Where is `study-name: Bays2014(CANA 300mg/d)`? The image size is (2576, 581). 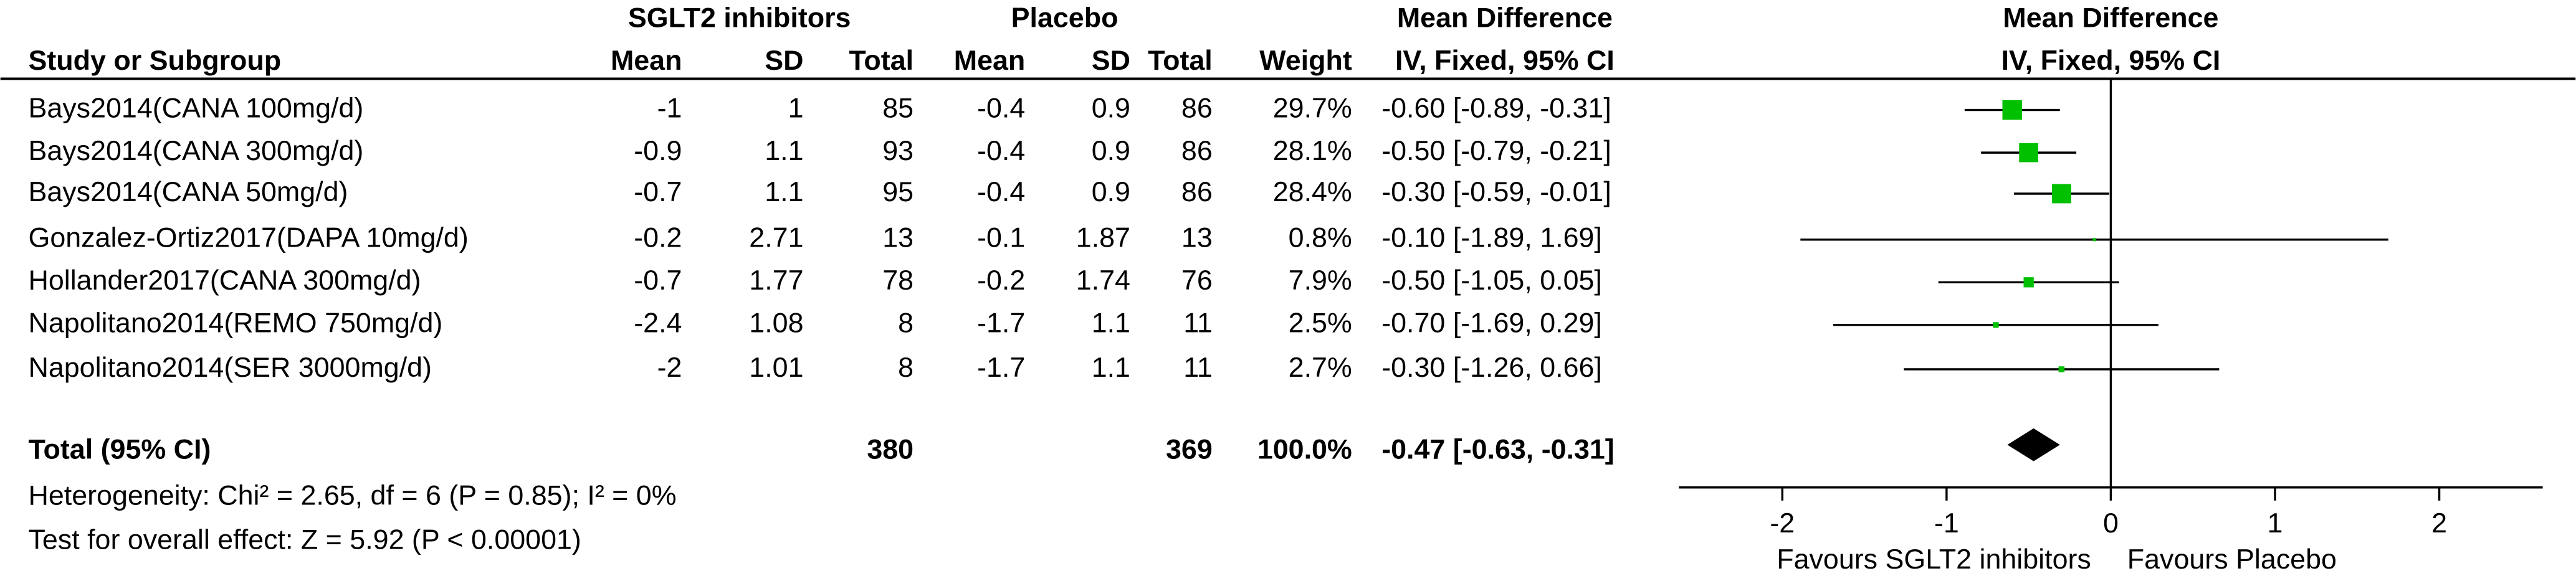 study-name: Bays2014(CANA 300mg/d) is located at coordinates (197, 151).